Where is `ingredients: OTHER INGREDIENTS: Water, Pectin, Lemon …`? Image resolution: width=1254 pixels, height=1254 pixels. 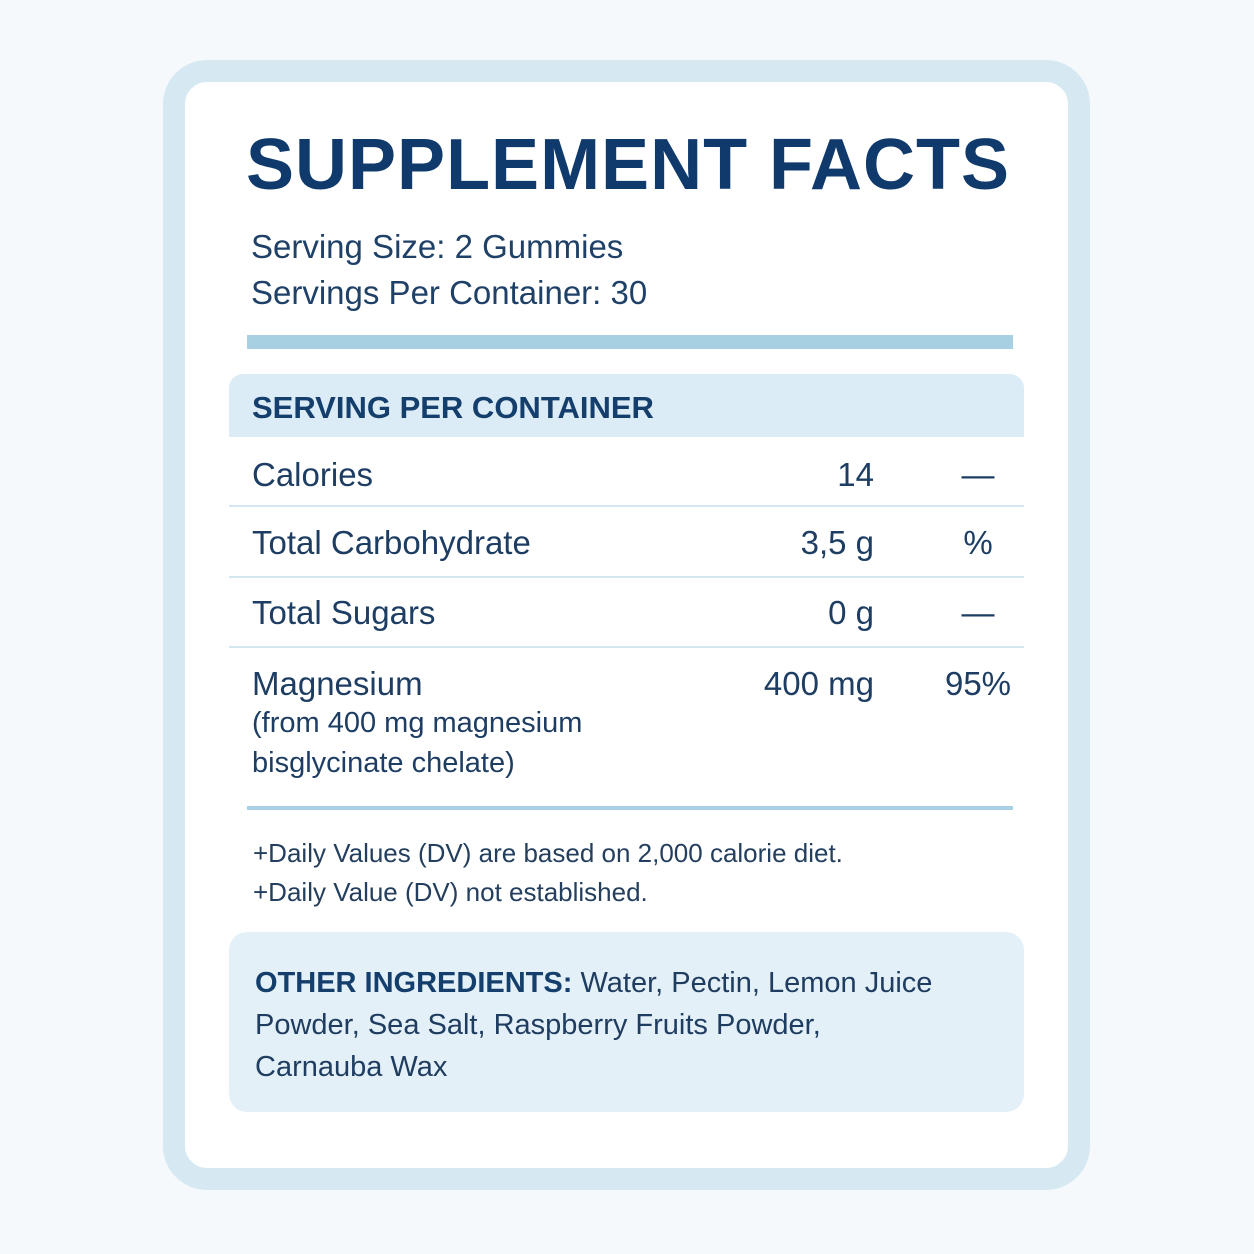 ingredients: OTHER INGREDIENTS: Water, Pectin, Lemon … is located at coordinates (595, 1025).